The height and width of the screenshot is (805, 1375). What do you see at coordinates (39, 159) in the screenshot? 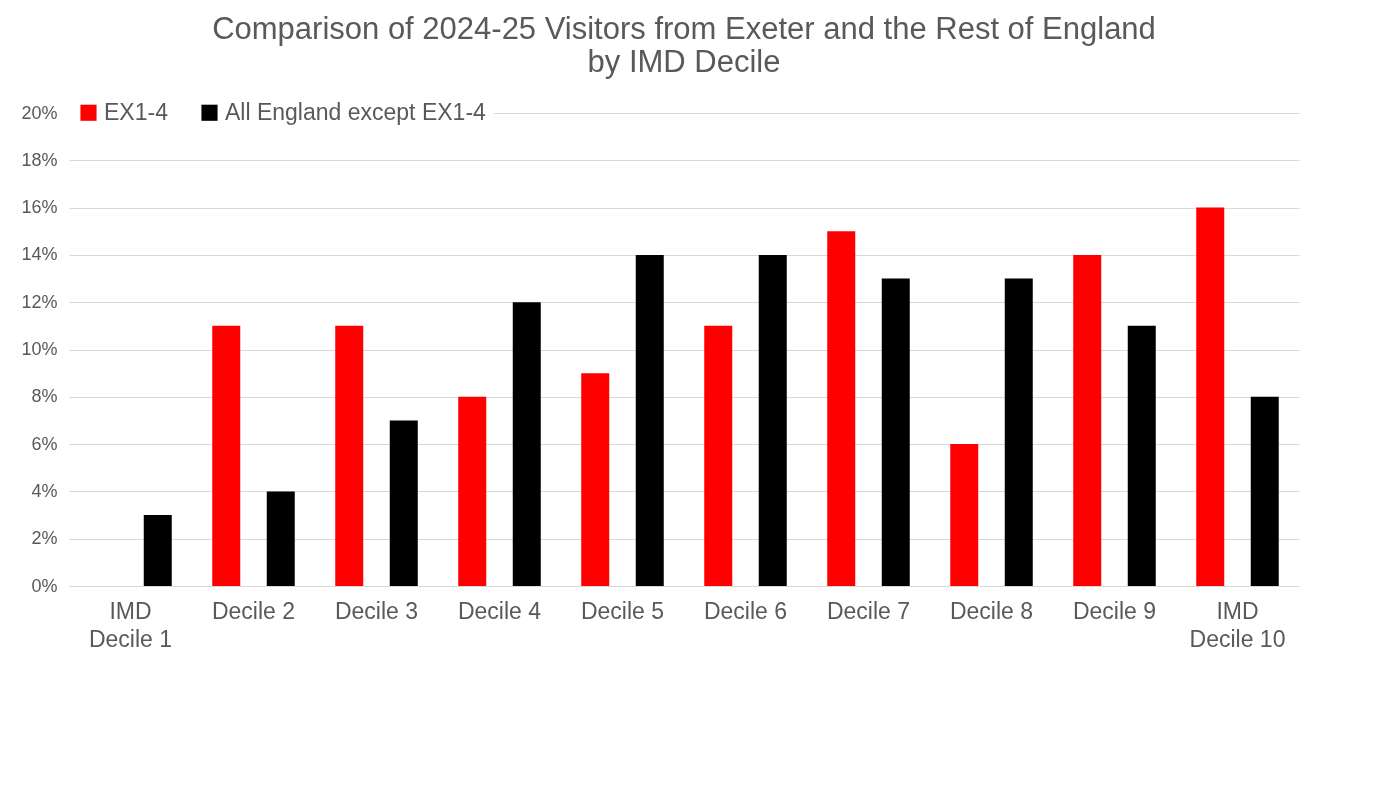
I see `y-tick-label: 18%` at bounding box center [39, 159].